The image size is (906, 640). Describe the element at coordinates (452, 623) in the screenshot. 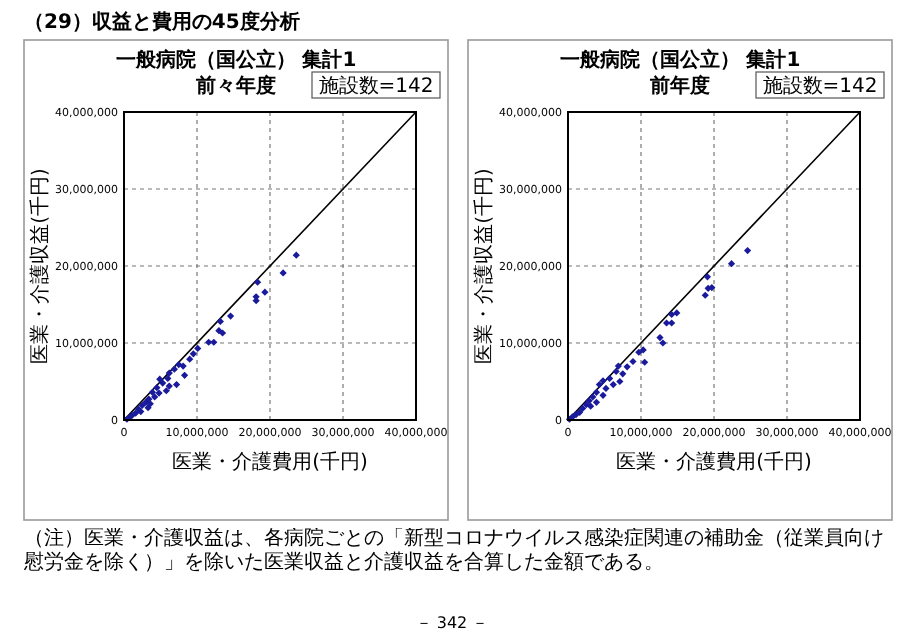

I see `text: － 342 －` at that location.